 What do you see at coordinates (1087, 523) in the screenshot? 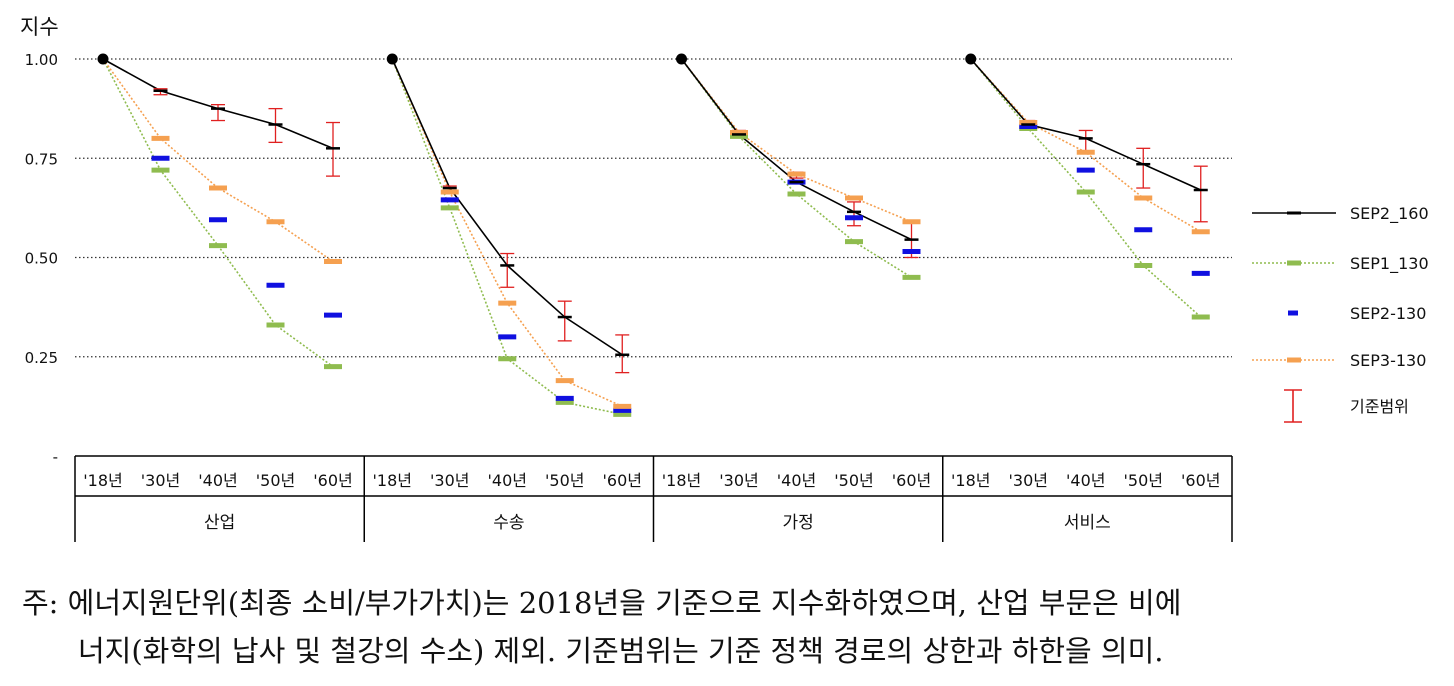
I see `group-label: 서비스` at bounding box center [1087, 523].